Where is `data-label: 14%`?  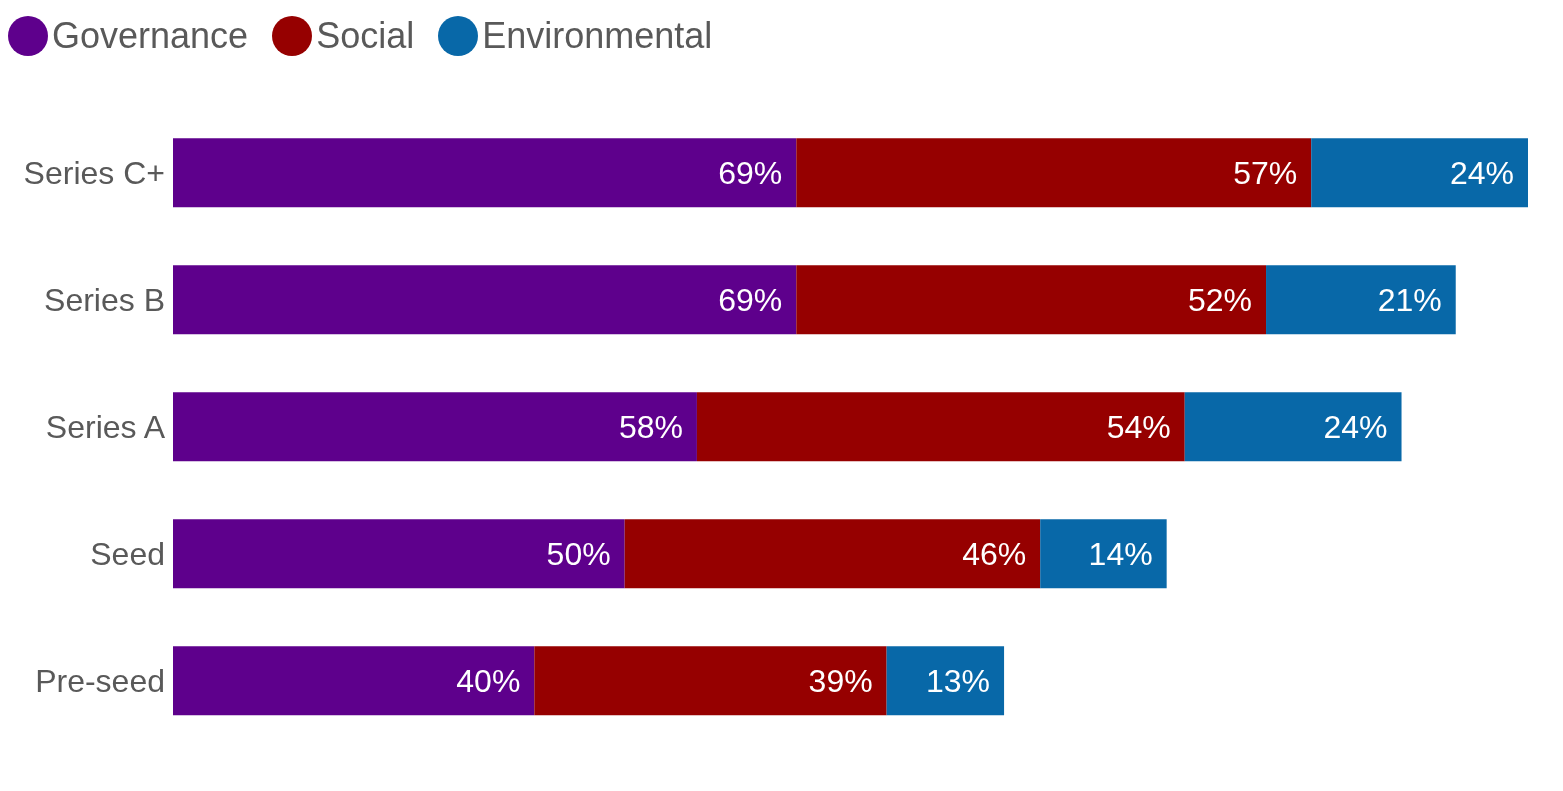 data-label: 14% is located at coordinates (1120, 553).